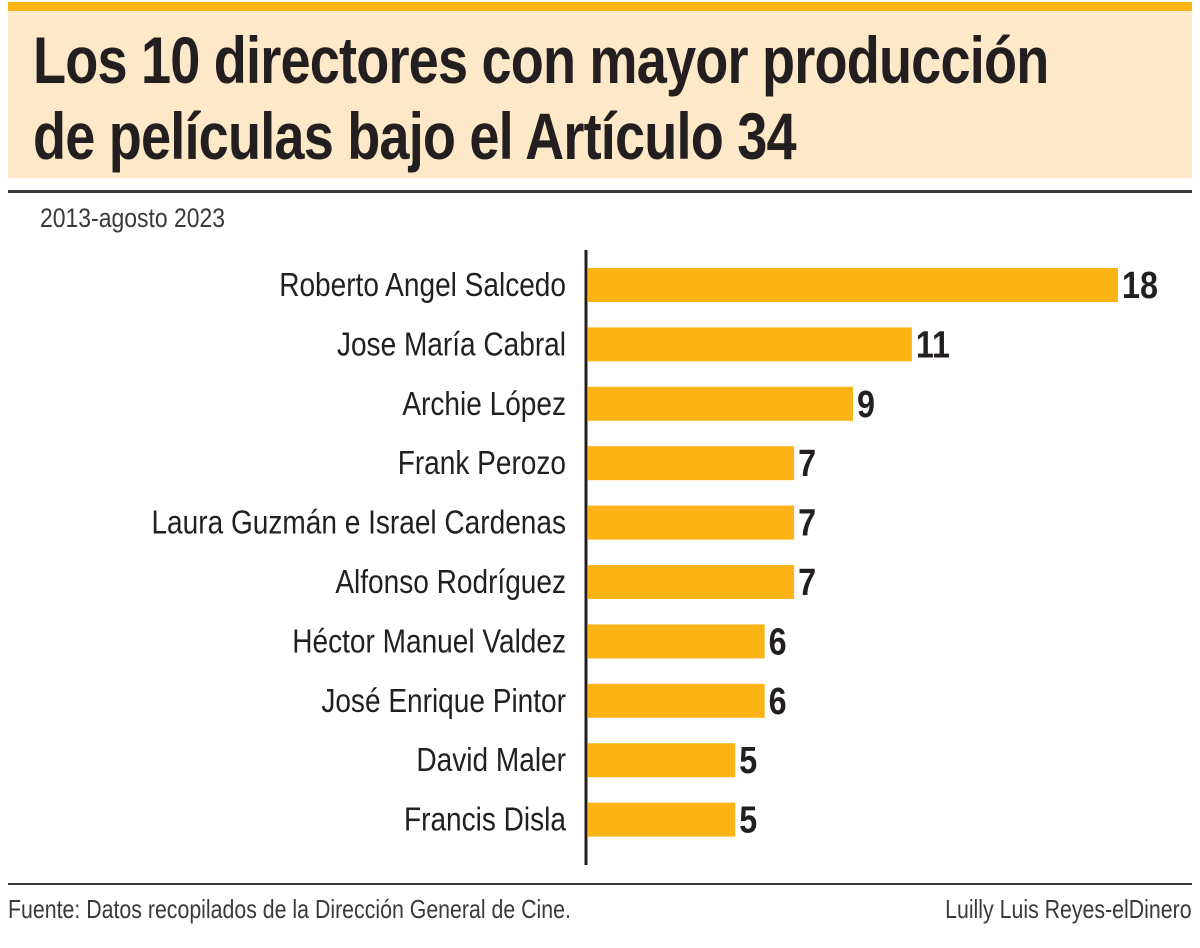 The width and height of the screenshot is (1200, 948). Describe the element at coordinates (358, 523) in the screenshot. I see `category-label: Laura Guzmán e Israel Cardenas` at that location.